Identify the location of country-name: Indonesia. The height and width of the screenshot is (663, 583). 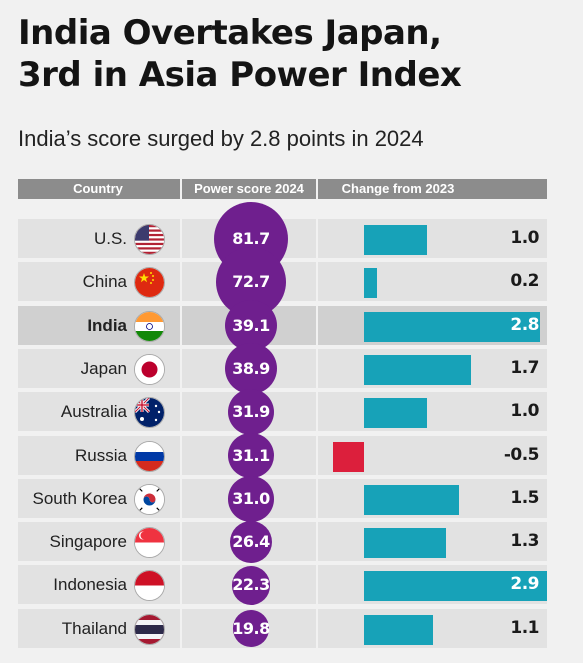
(90, 585).